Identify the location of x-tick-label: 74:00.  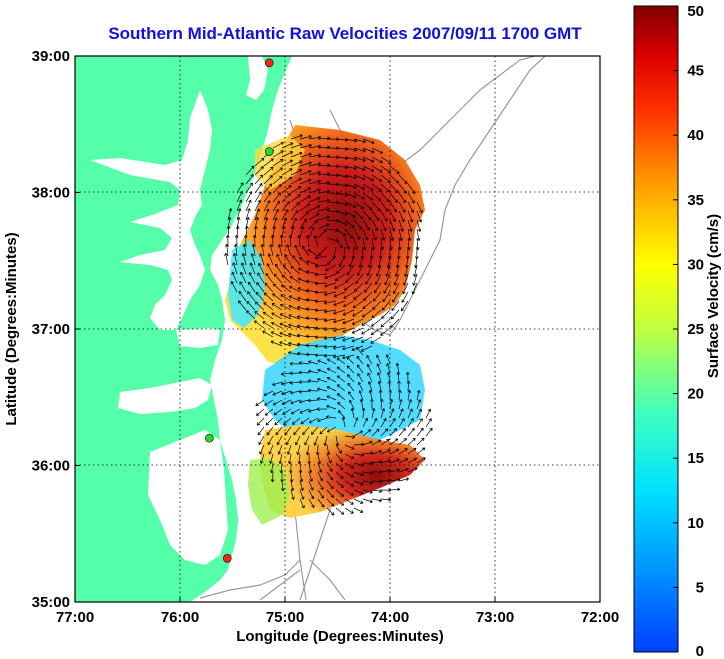
(390, 617).